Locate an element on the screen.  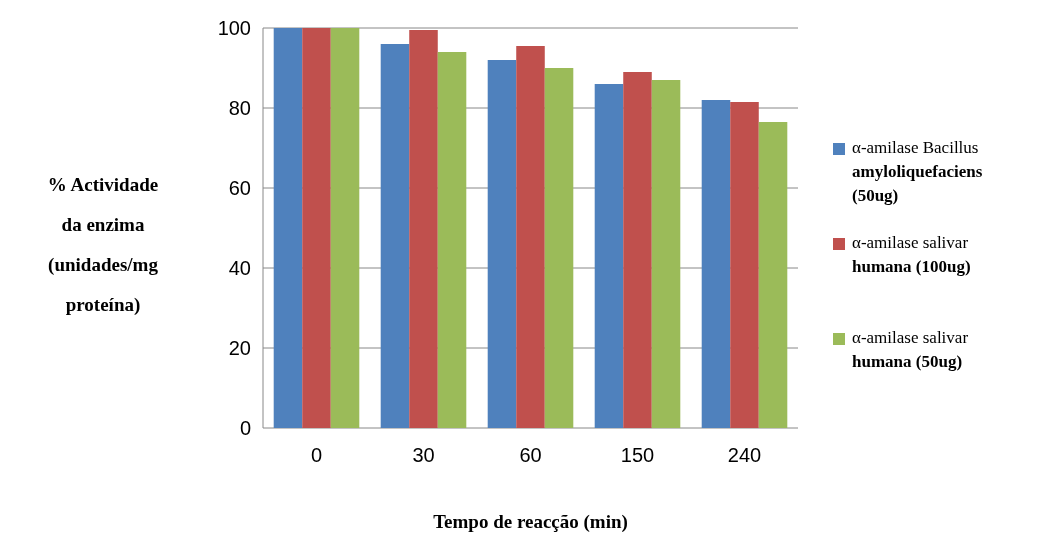
y-axis-title: % Actividade da enzima (unidades/mg proteína) is located at coordinates (103, 245).